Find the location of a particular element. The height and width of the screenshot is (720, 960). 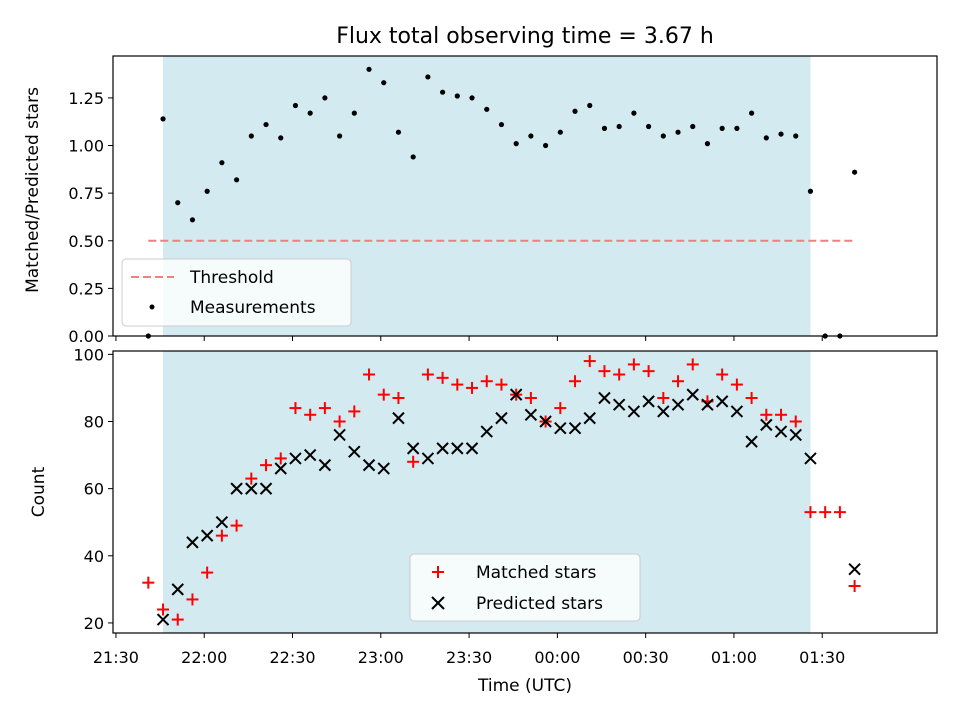

legend-measurements-label: Measurements is located at coordinates (253, 308).